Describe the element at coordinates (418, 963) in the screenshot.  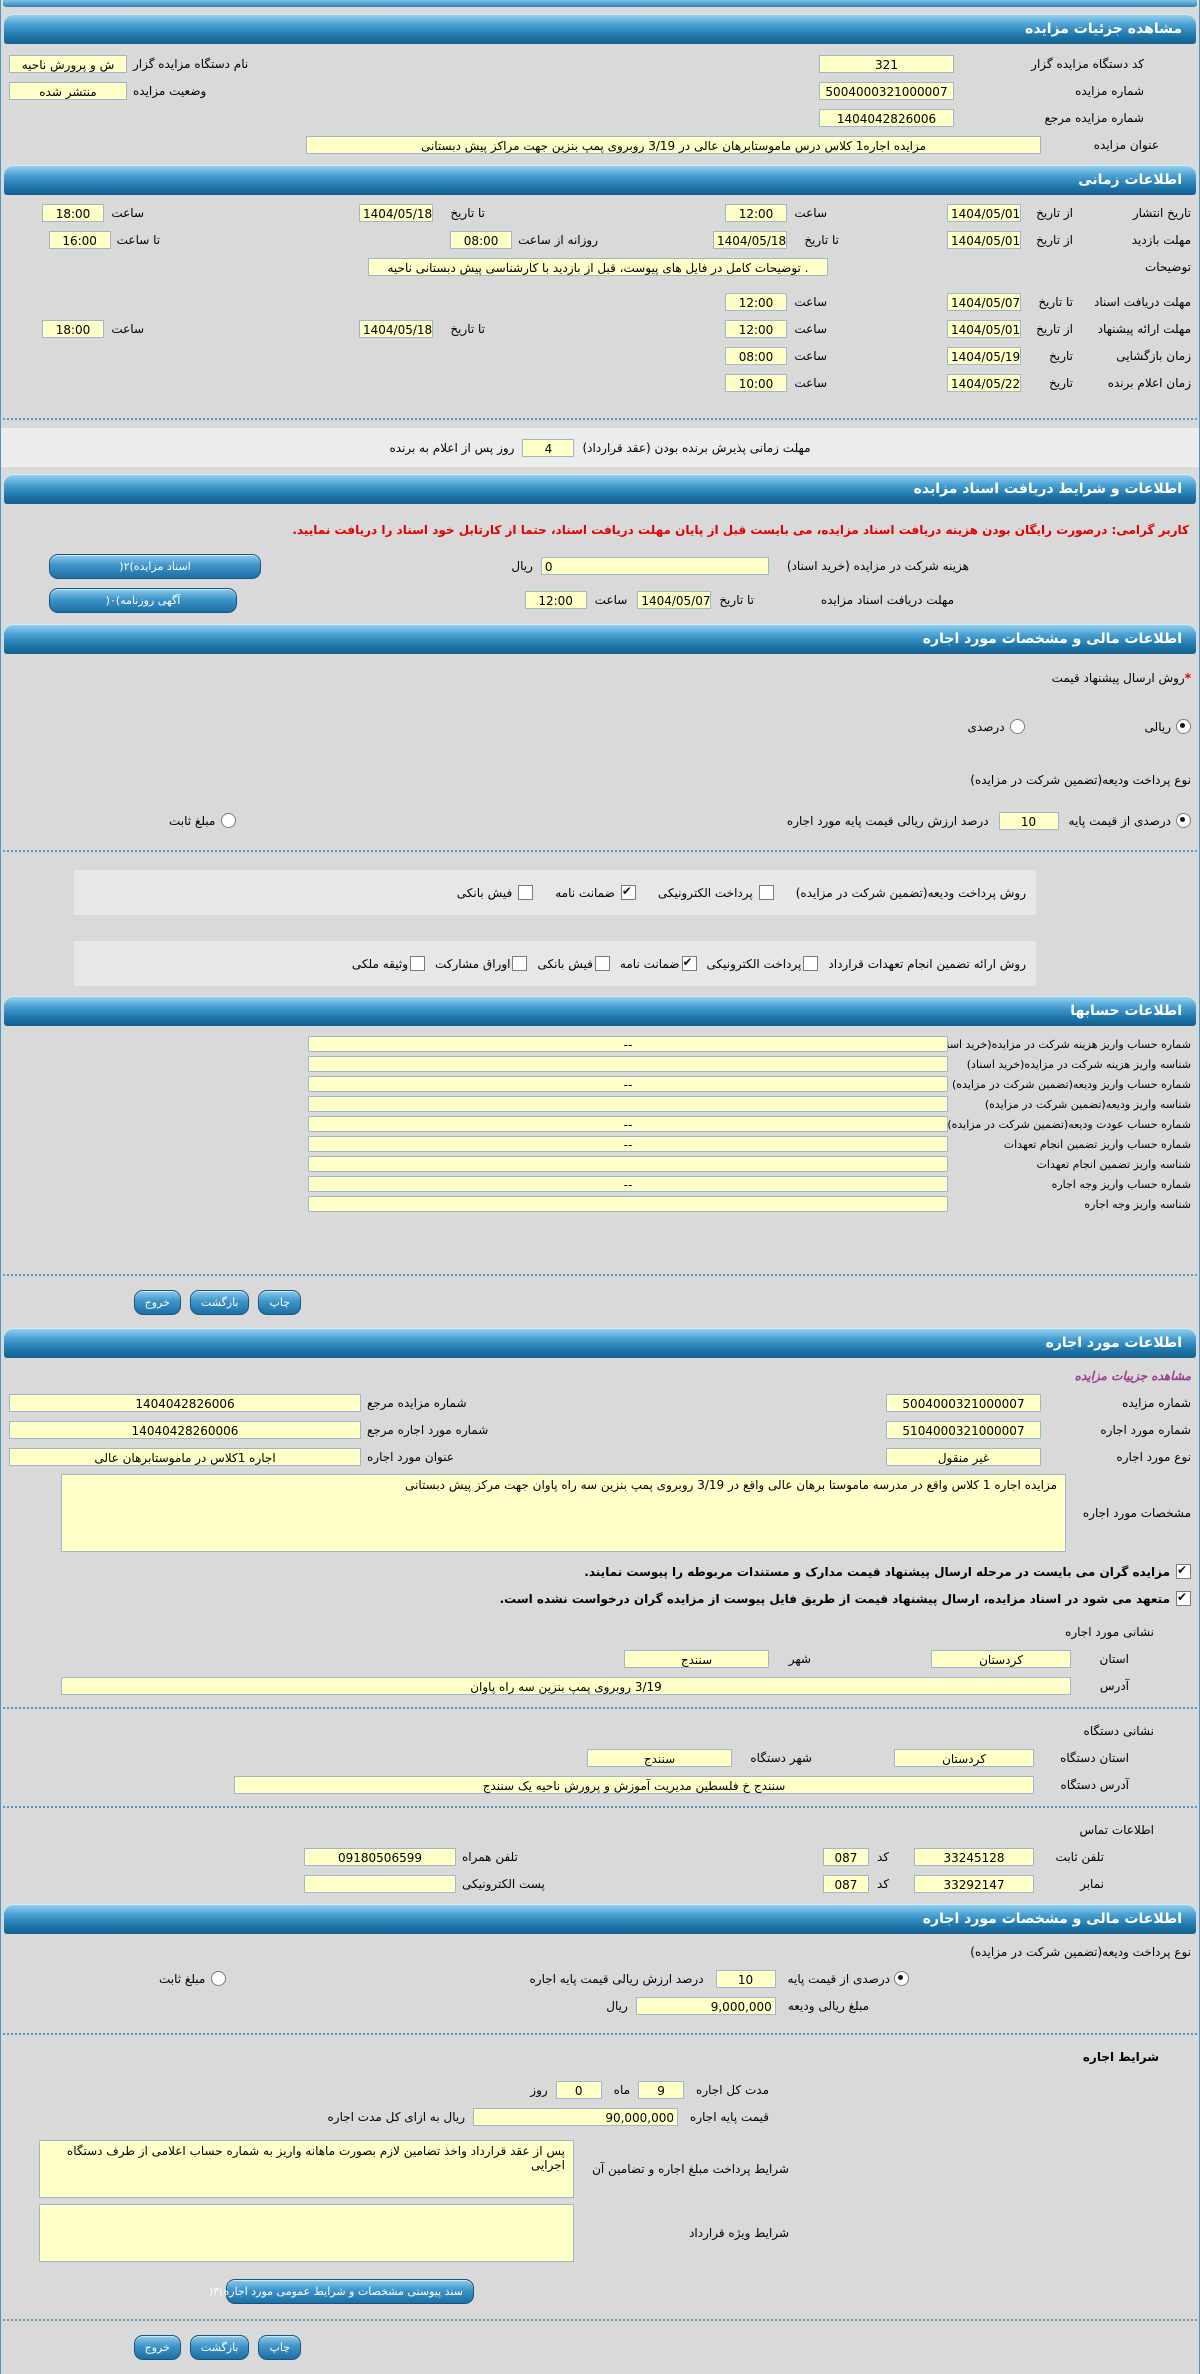
I see `property-collateral-checkbox` at that location.